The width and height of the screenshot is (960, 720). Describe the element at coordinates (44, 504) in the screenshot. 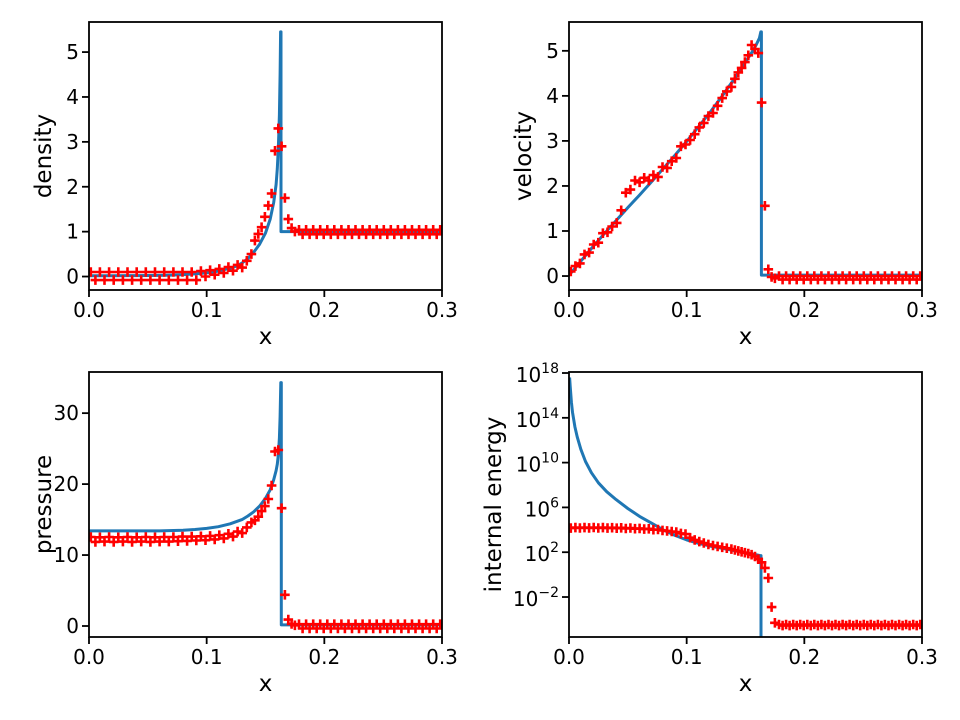

I see `y-axis-label-pressure: pressure` at that location.